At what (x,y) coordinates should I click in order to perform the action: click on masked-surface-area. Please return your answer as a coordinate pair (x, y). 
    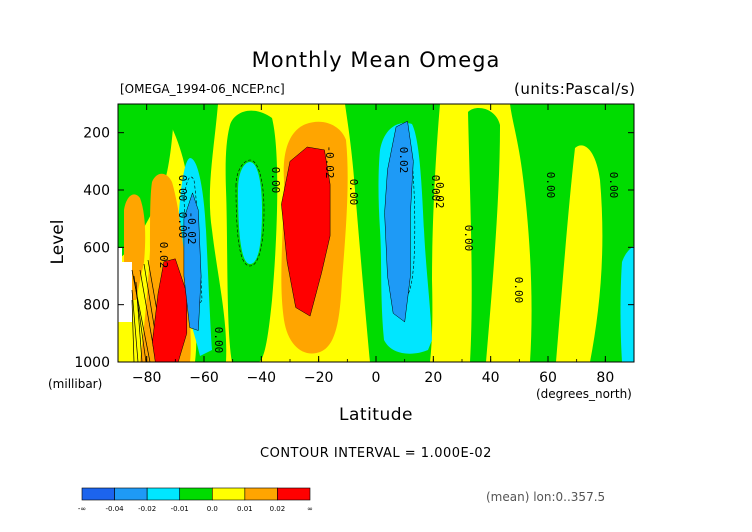
    Looking at the image, I should click on (125, 285).